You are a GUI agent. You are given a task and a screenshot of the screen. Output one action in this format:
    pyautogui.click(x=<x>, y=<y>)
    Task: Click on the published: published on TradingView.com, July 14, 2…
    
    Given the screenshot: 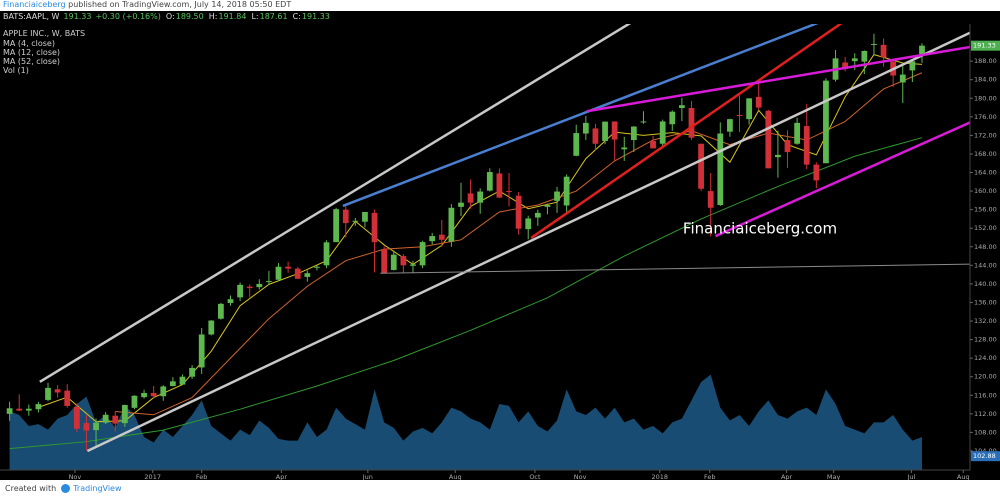 What is the action you would take?
    pyautogui.click(x=180, y=4)
    